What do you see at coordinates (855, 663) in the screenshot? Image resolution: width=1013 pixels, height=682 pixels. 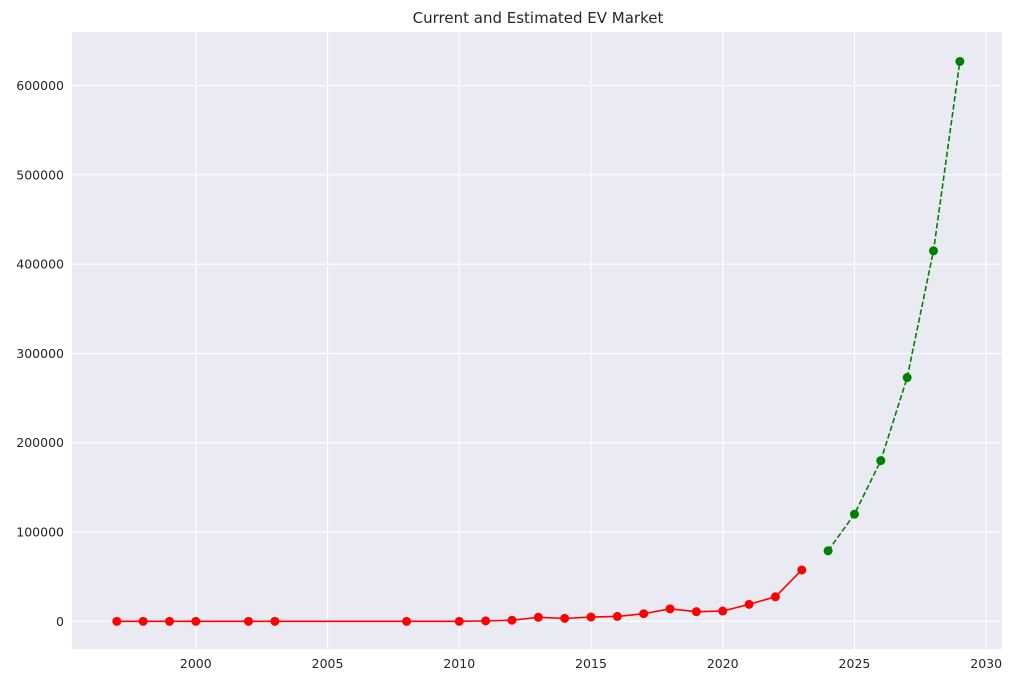 I see `x-tick-label: 2025` at bounding box center [855, 663].